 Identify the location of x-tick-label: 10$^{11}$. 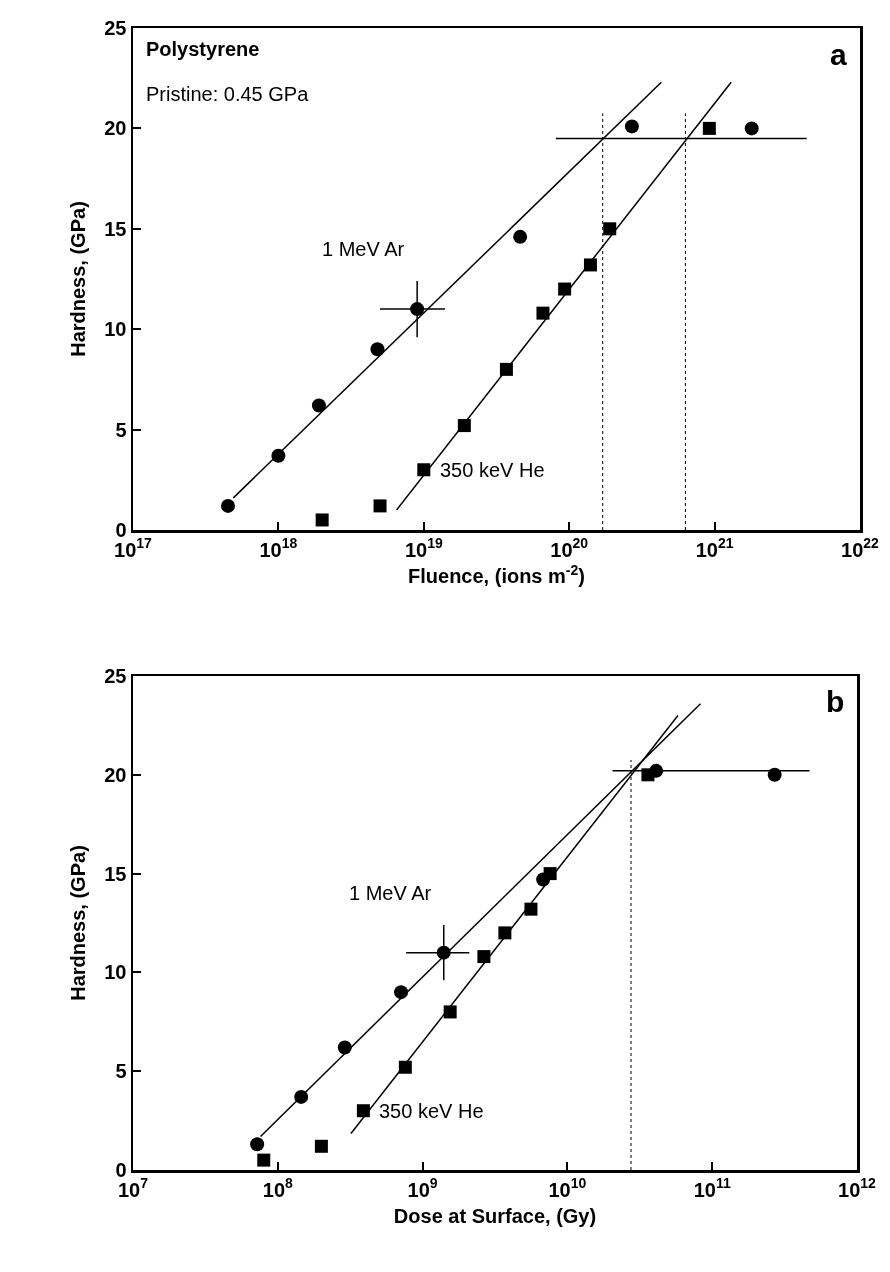
(712, 1188).